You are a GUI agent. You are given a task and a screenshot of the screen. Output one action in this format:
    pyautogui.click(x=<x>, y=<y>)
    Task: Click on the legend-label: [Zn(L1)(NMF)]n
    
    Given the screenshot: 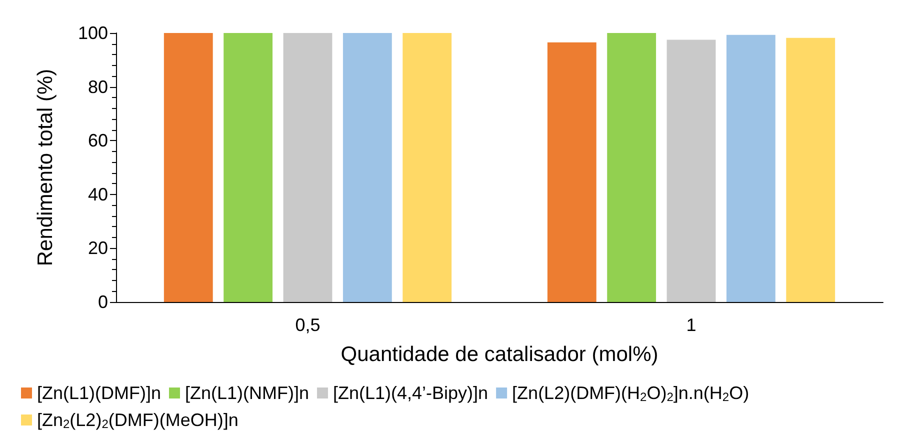 What is the action you would take?
    pyautogui.click(x=247, y=393)
    